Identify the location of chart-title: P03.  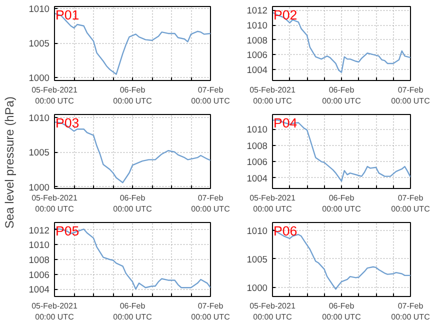
(68, 123).